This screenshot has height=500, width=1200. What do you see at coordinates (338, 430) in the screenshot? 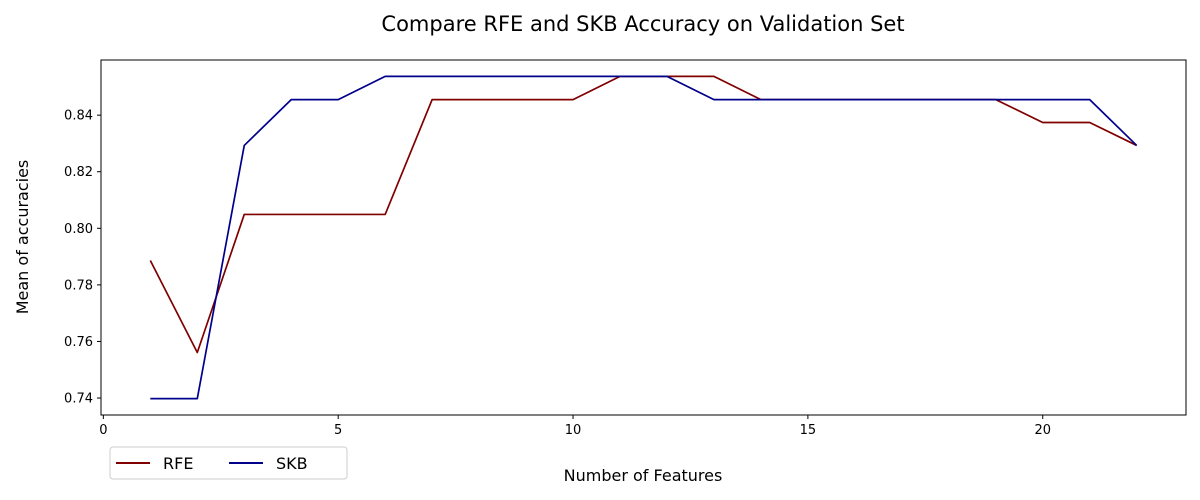
I see `x-tick-label: 5` at bounding box center [338, 430].